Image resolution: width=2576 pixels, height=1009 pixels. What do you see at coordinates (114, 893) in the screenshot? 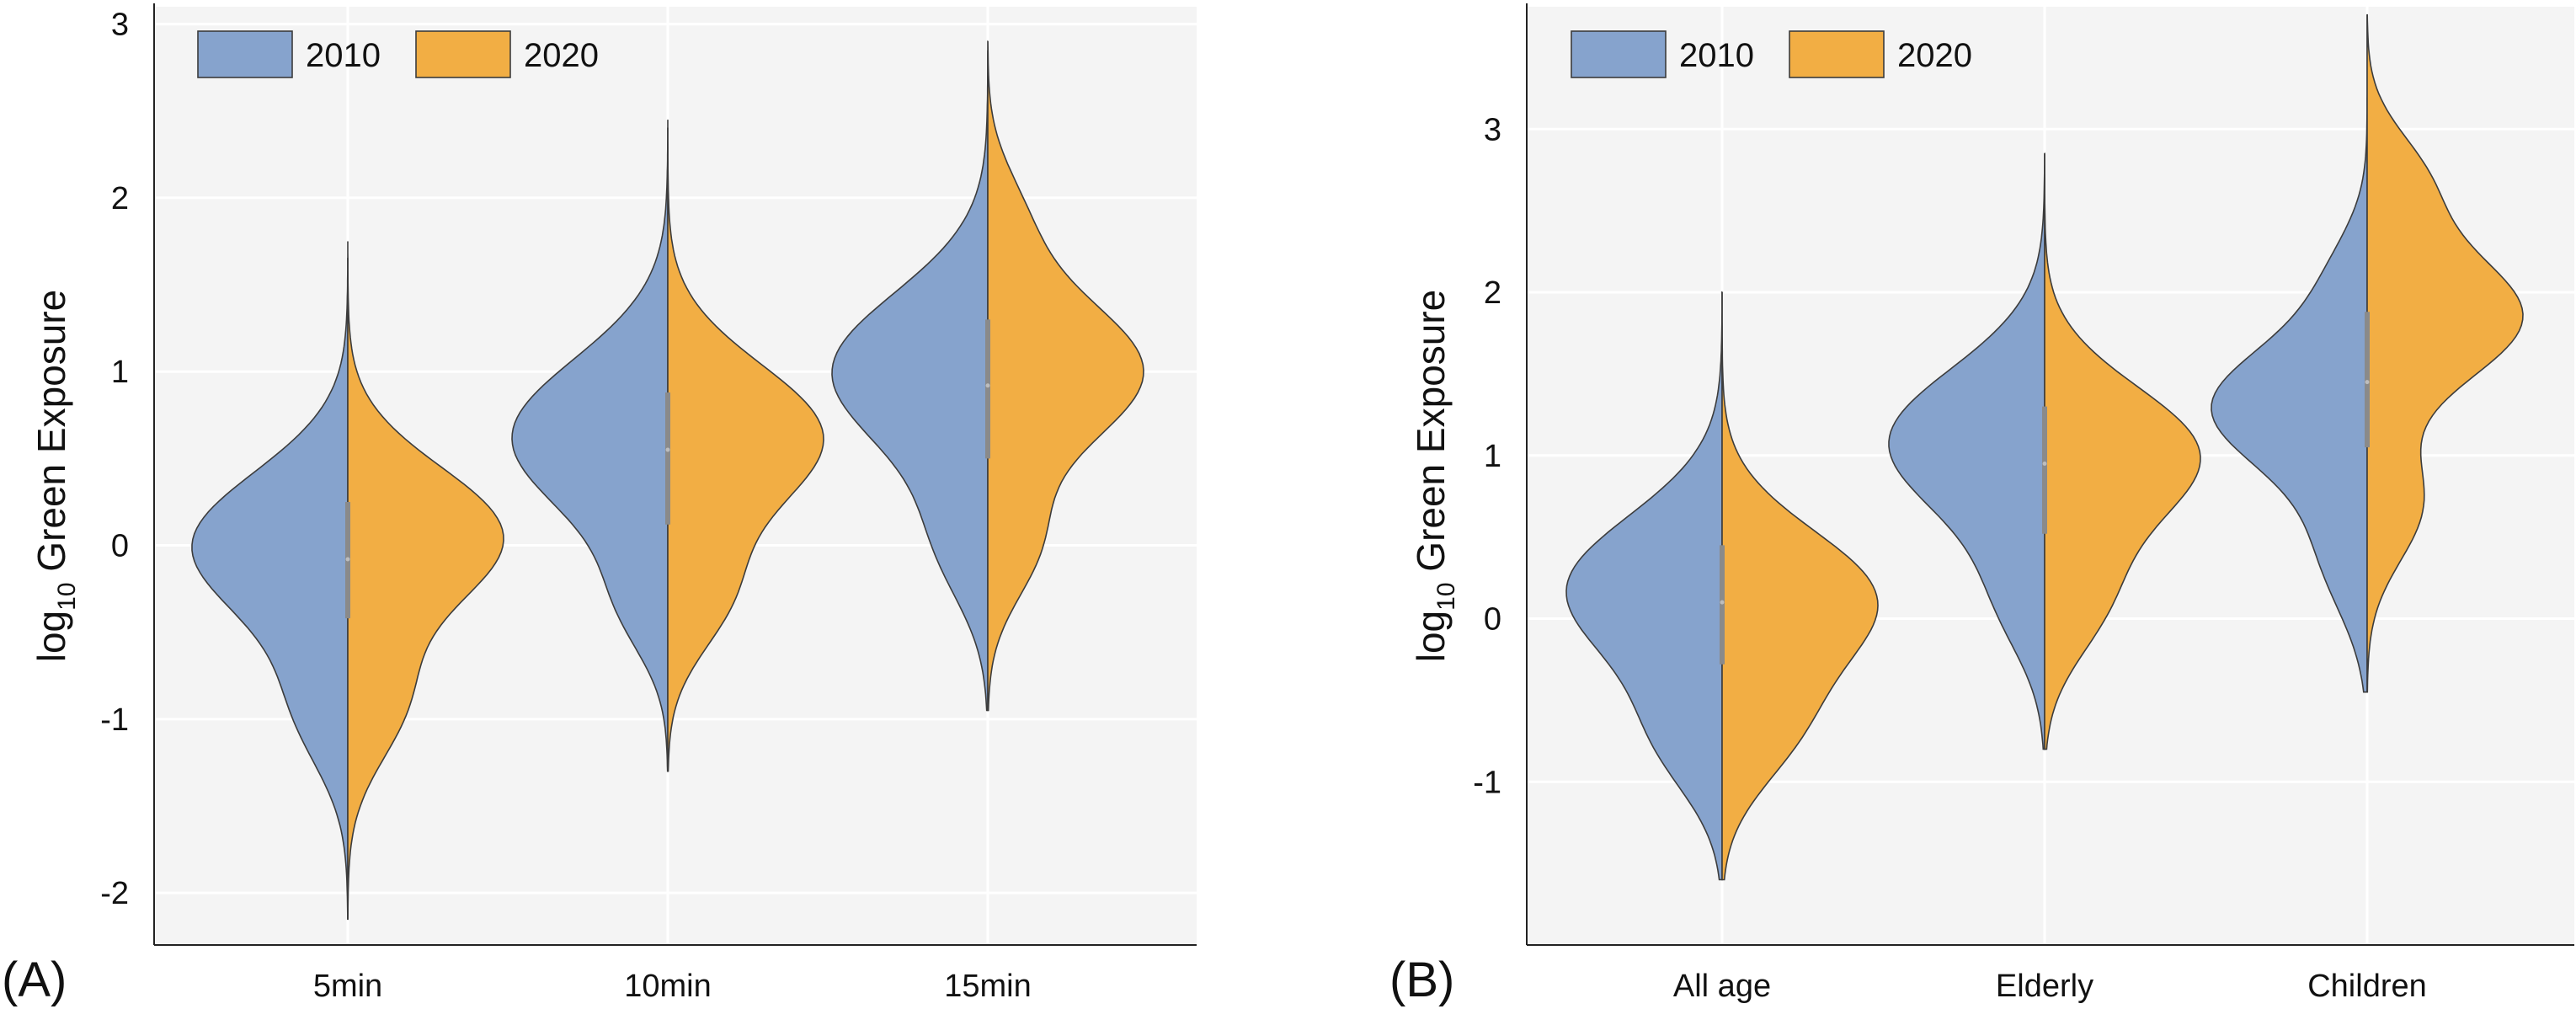
I see `y-tick-label: -2` at bounding box center [114, 893].